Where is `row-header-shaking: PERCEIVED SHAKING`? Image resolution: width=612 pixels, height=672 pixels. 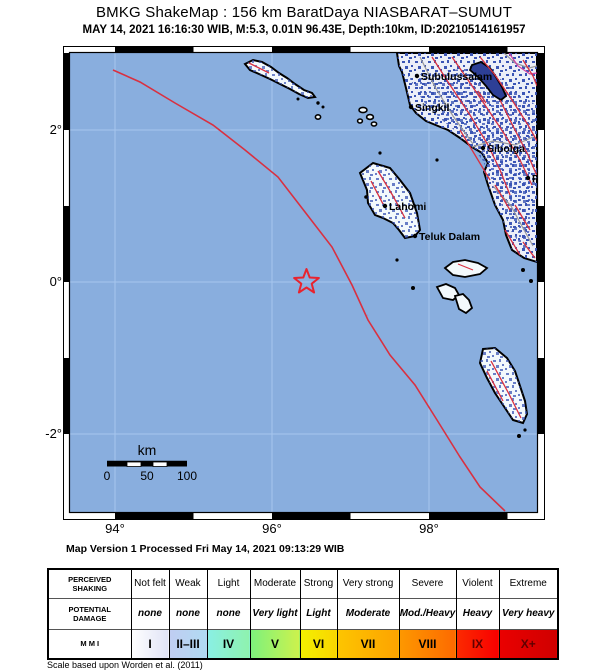 row-header-shaking: PERCEIVED SHAKING is located at coordinates (90, 583).